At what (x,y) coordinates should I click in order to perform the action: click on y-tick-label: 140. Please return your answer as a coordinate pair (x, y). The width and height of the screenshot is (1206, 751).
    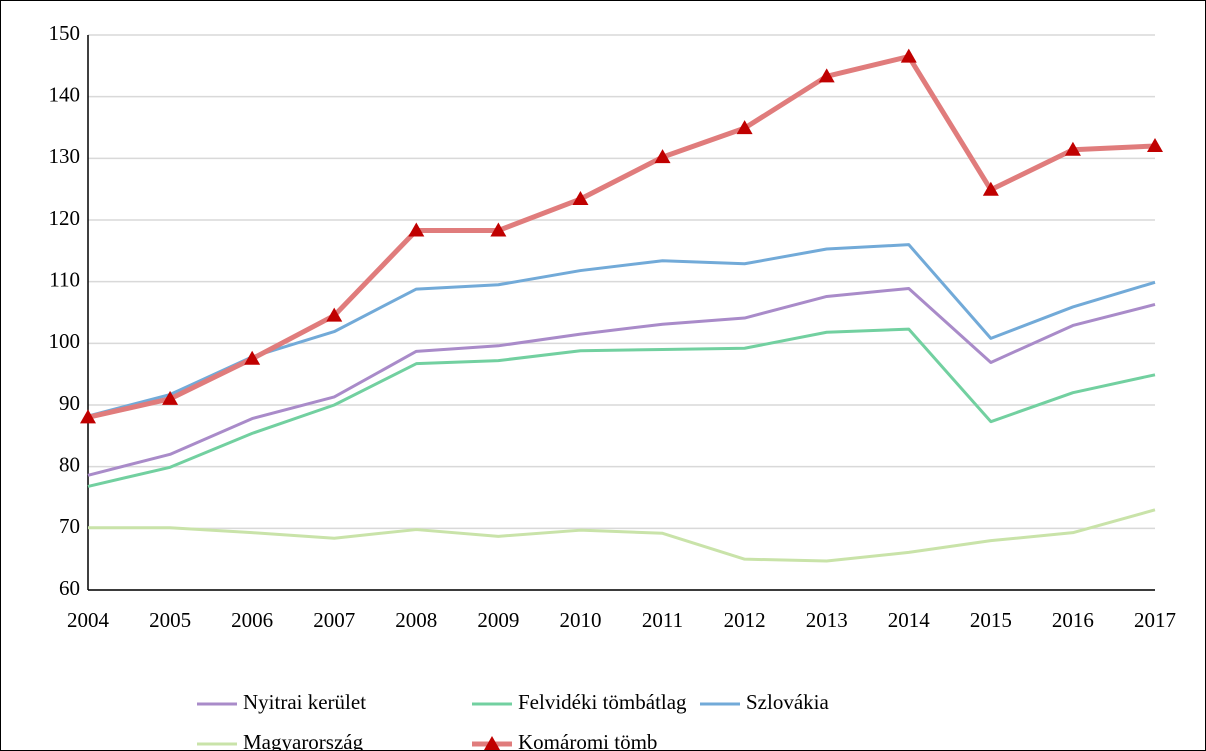
    Looking at the image, I should click on (65, 94).